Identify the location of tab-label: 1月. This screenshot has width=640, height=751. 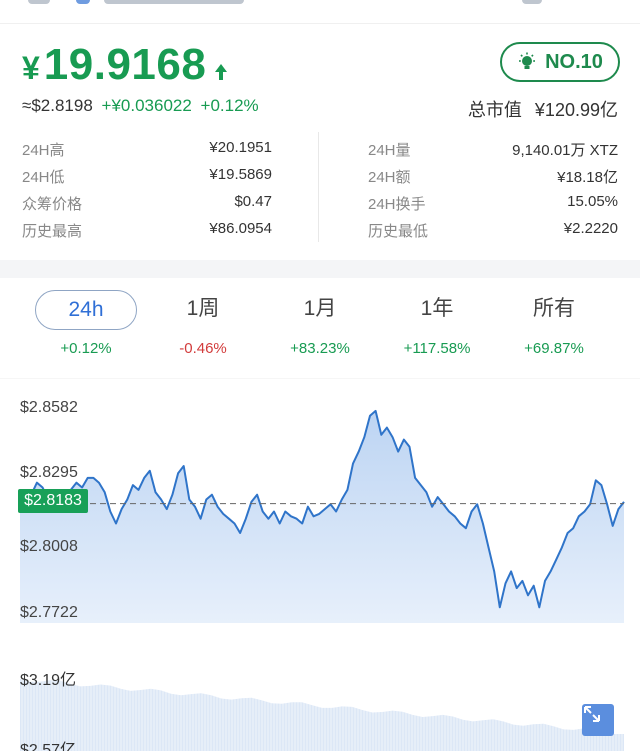
(320, 308).